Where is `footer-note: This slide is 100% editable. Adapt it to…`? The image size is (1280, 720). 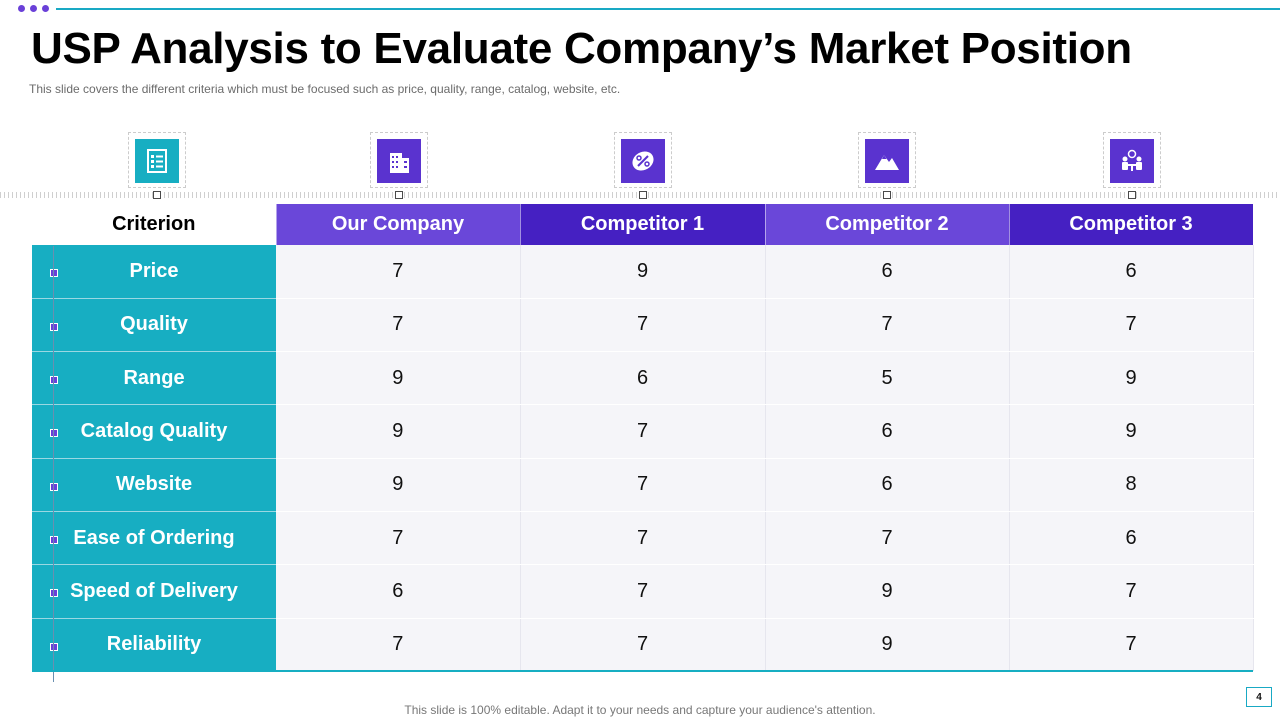
footer-note: This slide is 100% editable. Adapt it to… is located at coordinates (640, 710).